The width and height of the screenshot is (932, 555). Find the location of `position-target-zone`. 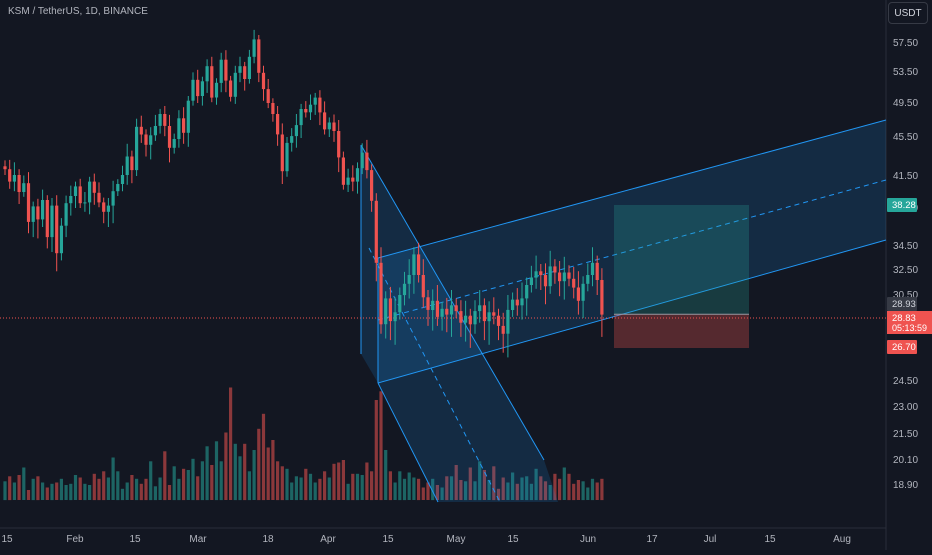

position-target-zone is located at coordinates (681, 260).